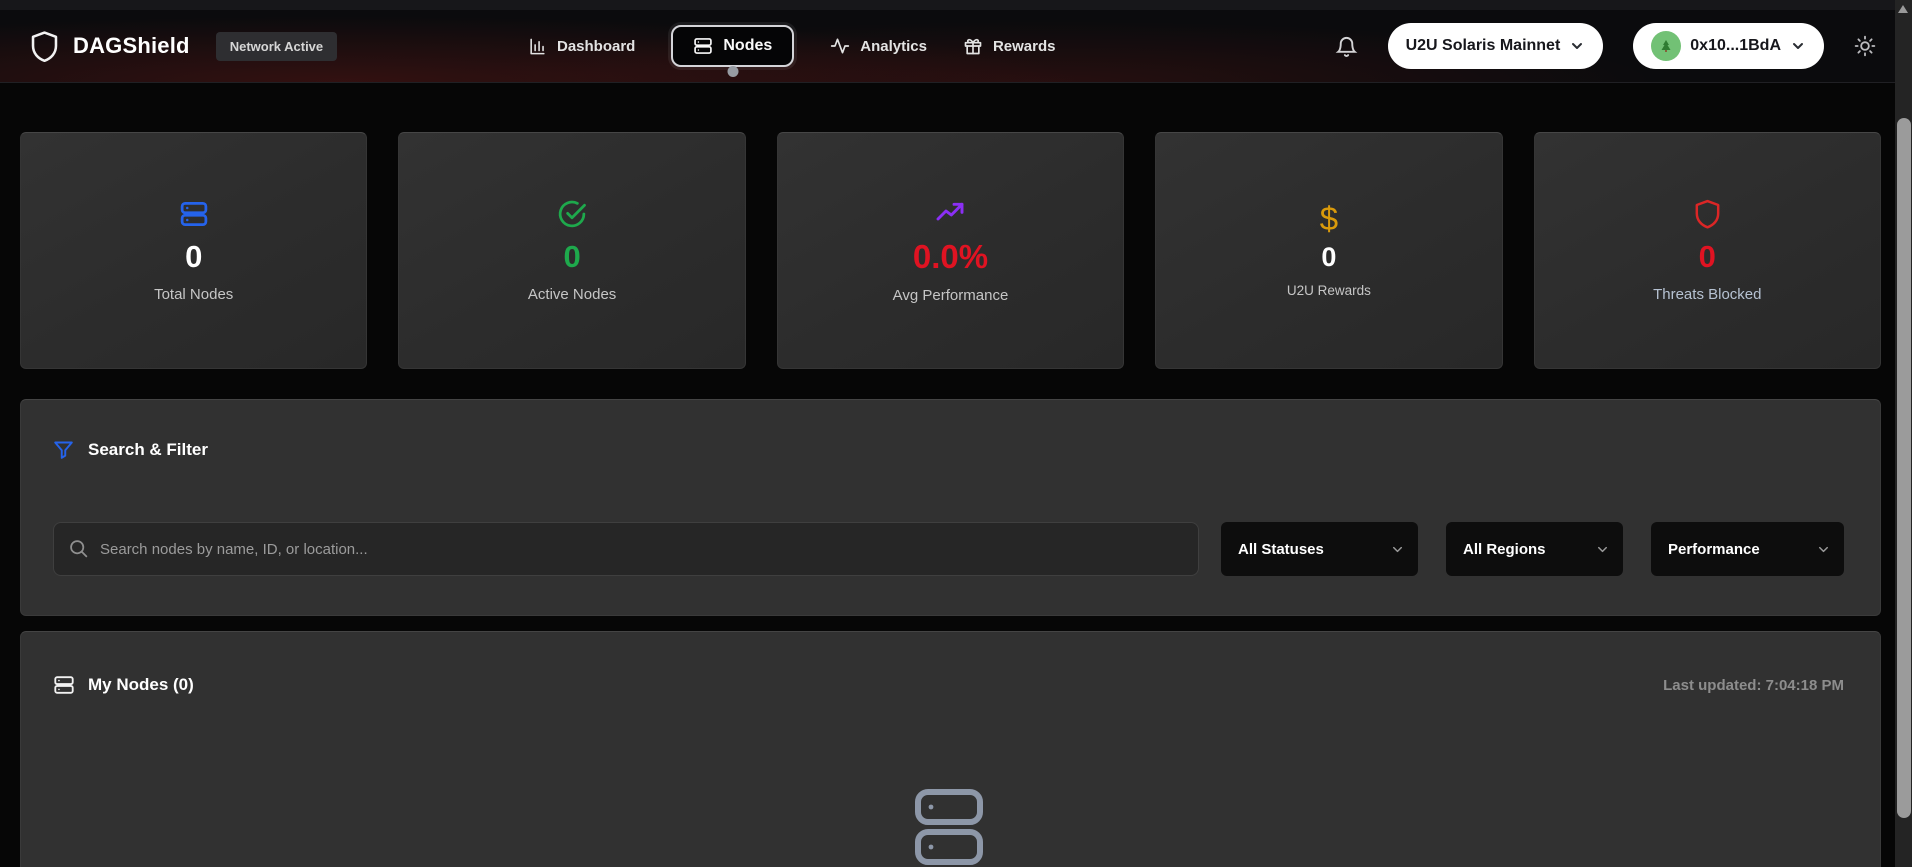  I want to click on empty-server-icon, so click(948, 827).